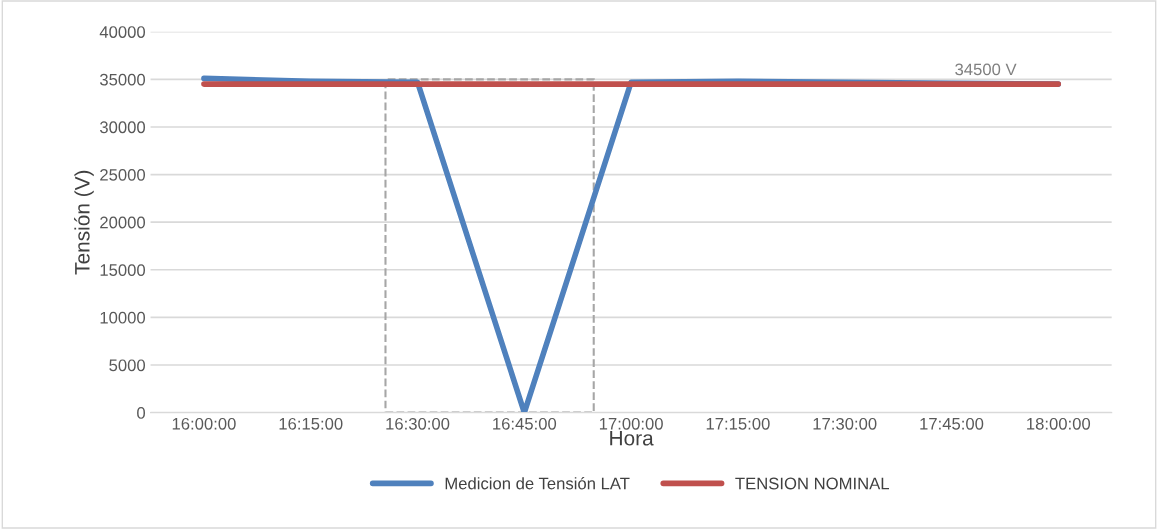 The image size is (1158, 529). What do you see at coordinates (537, 483) in the screenshot?
I see `legend-label: Medicion de Tensión LAT` at bounding box center [537, 483].